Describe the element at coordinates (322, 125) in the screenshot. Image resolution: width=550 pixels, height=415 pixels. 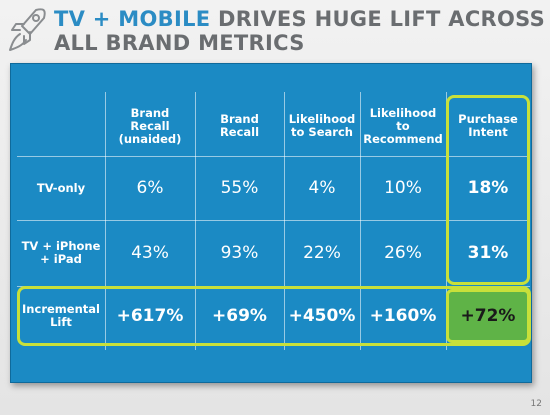
I see `header-likelihood-to-search: Likelihood to Search` at that location.